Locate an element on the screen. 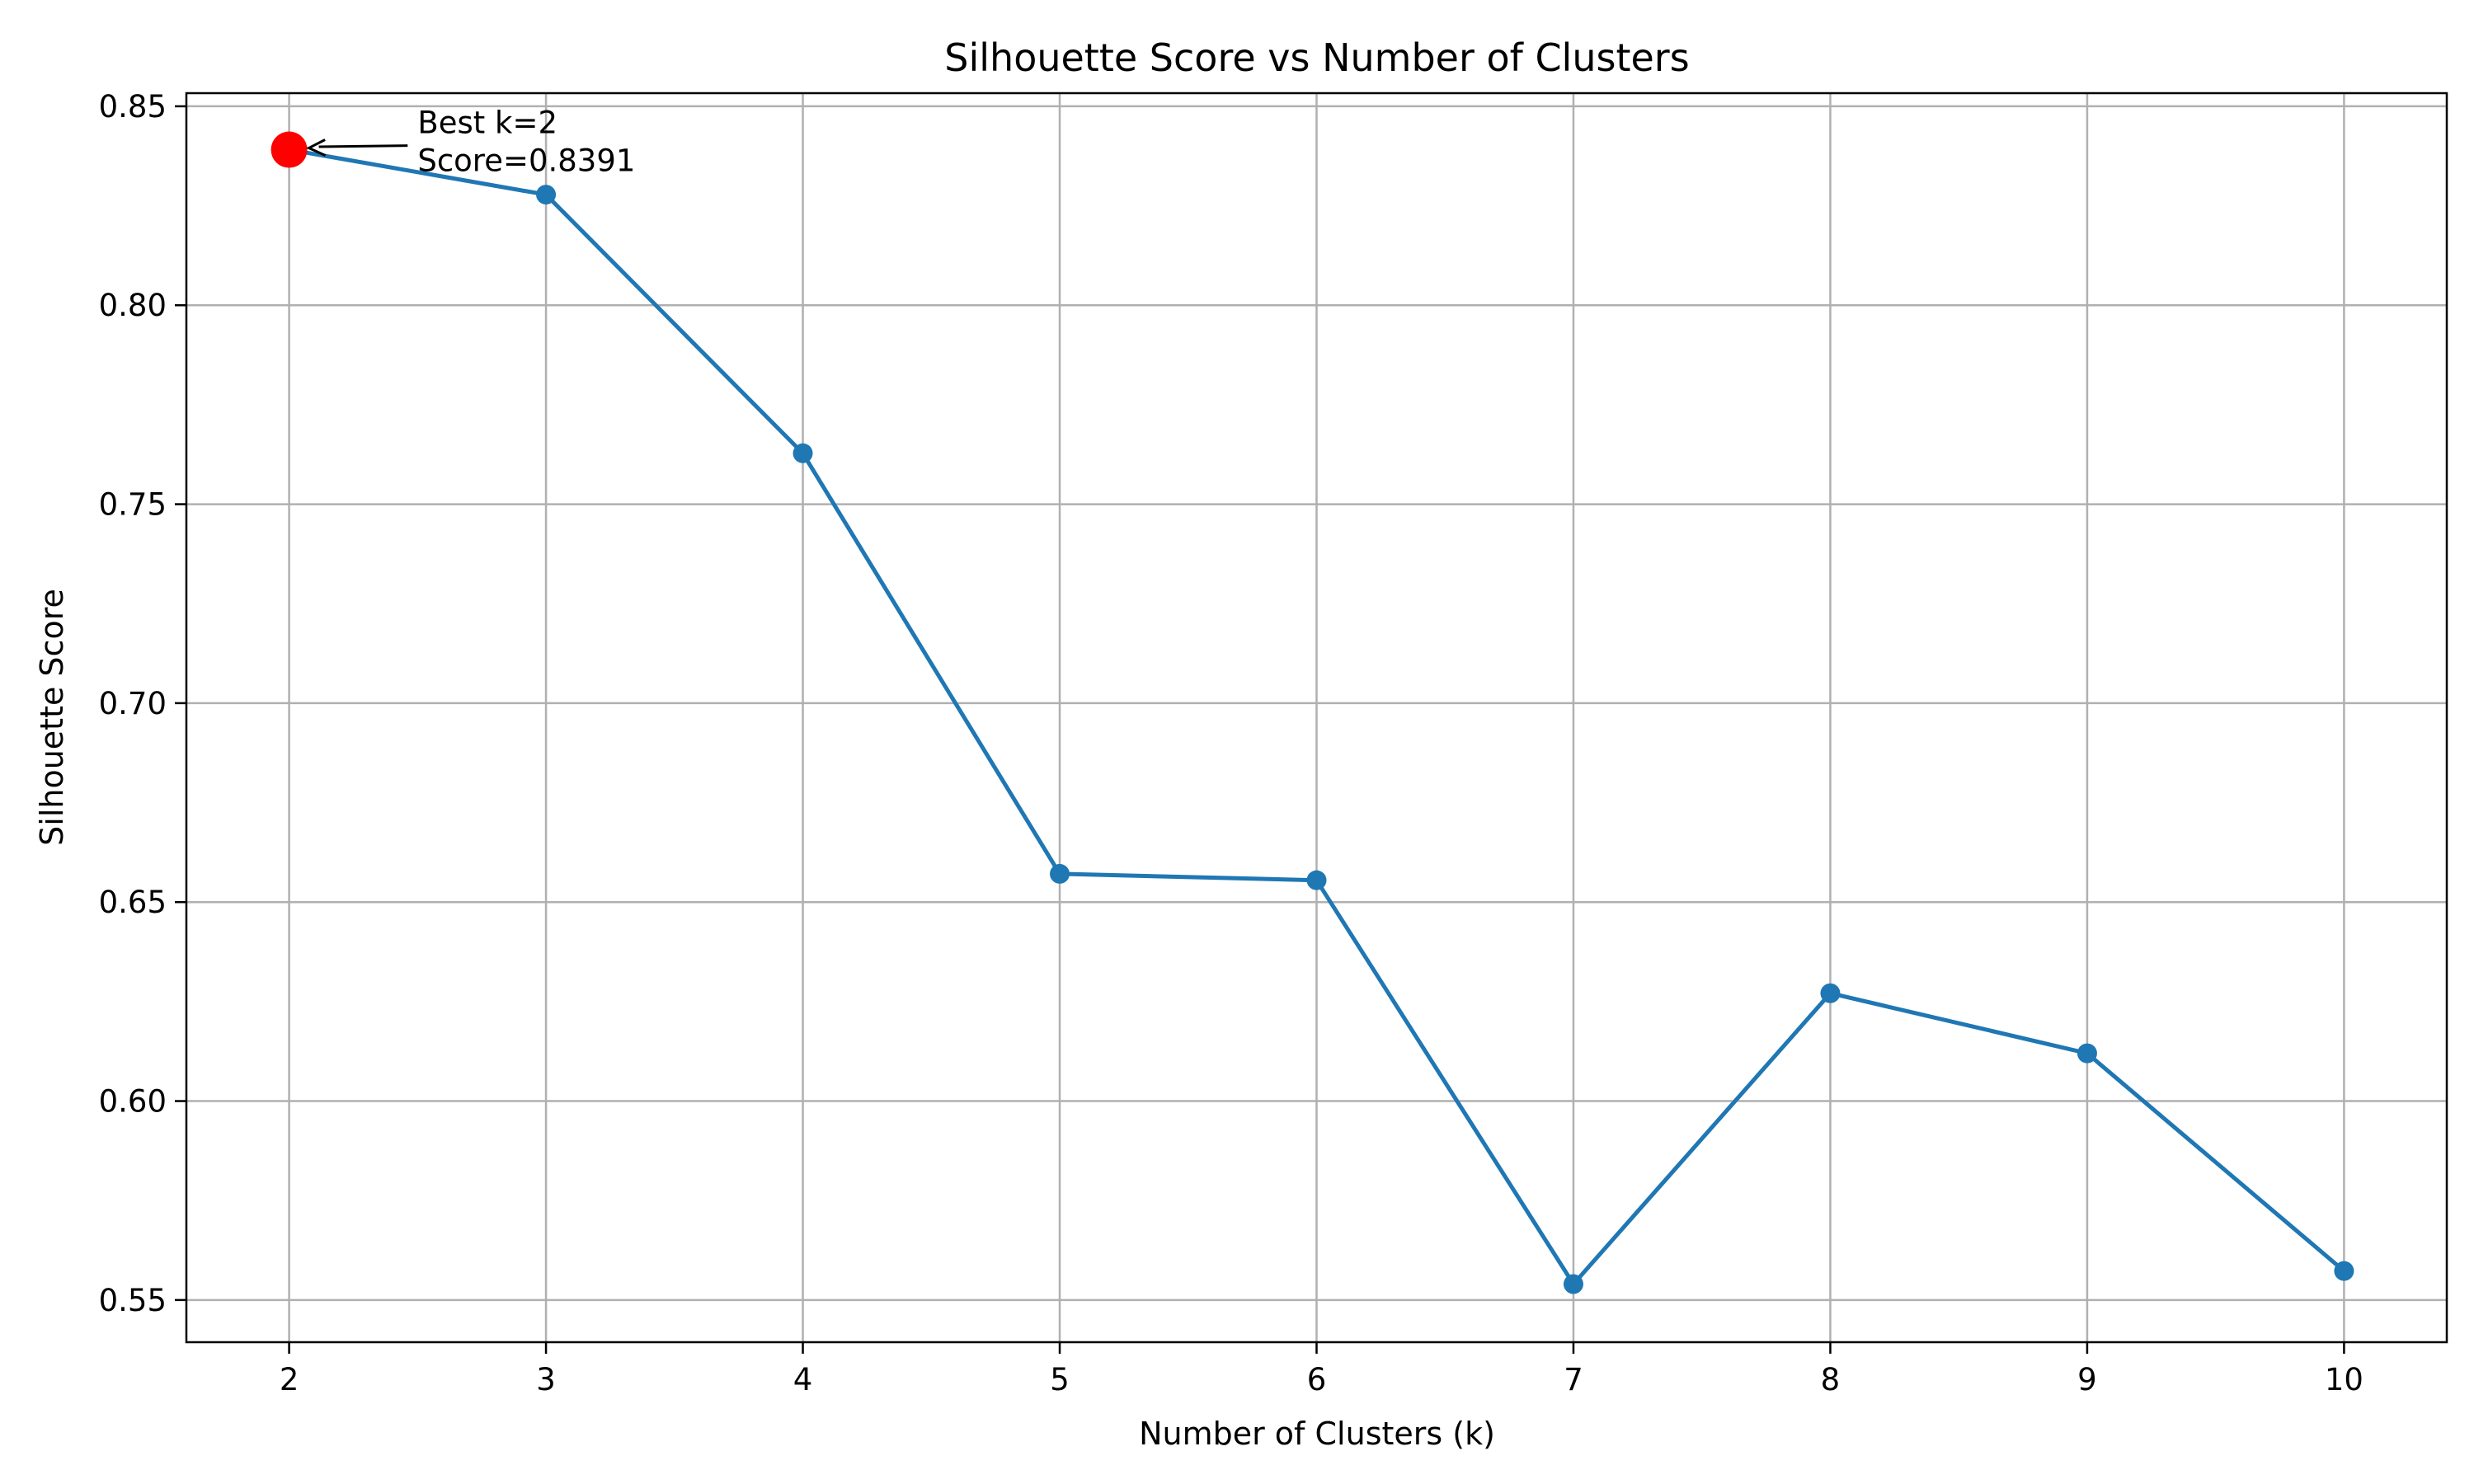 Image resolution: width=2474 pixels, height=1484 pixels. y-tick-label: 0.75 is located at coordinates (133, 505).